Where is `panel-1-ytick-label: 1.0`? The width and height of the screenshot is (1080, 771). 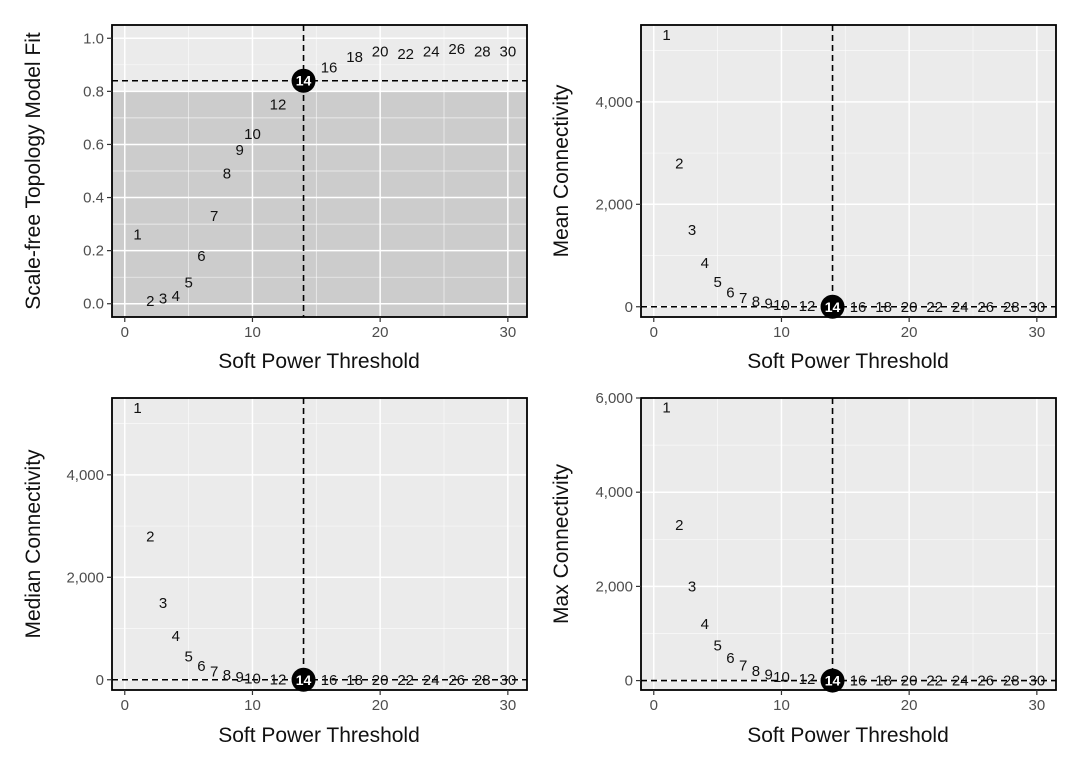
panel-1-ytick-label: 1.0 is located at coordinates (93, 38).